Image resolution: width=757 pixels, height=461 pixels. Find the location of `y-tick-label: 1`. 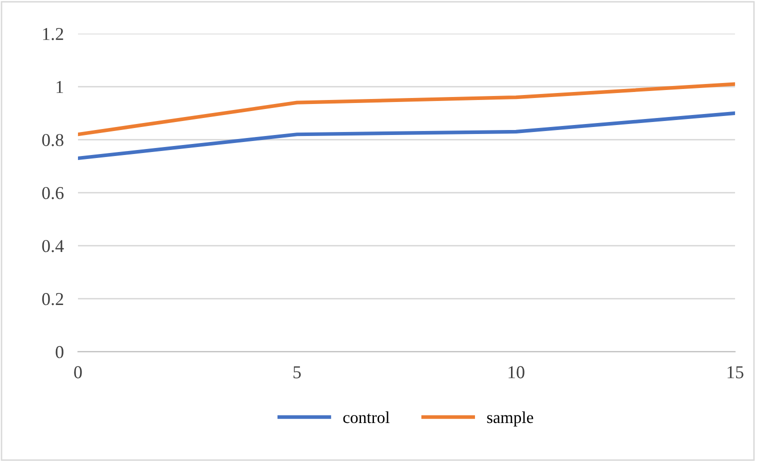

y-tick-label: 1 is located at coordinates (59, 87).